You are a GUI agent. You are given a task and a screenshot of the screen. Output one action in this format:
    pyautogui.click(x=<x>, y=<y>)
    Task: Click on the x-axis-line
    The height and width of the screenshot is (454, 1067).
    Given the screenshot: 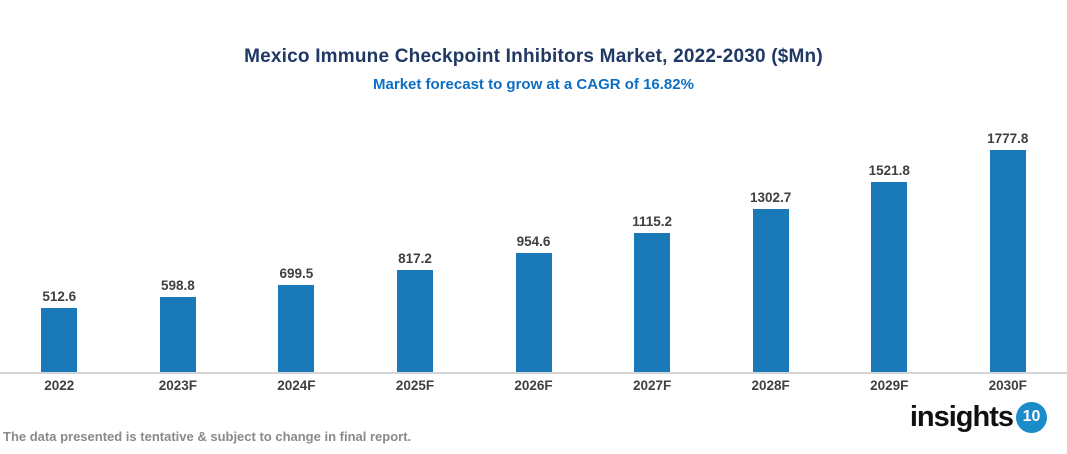 What is the action you would take?
    pyautogui.click(x=533, y=373)
    